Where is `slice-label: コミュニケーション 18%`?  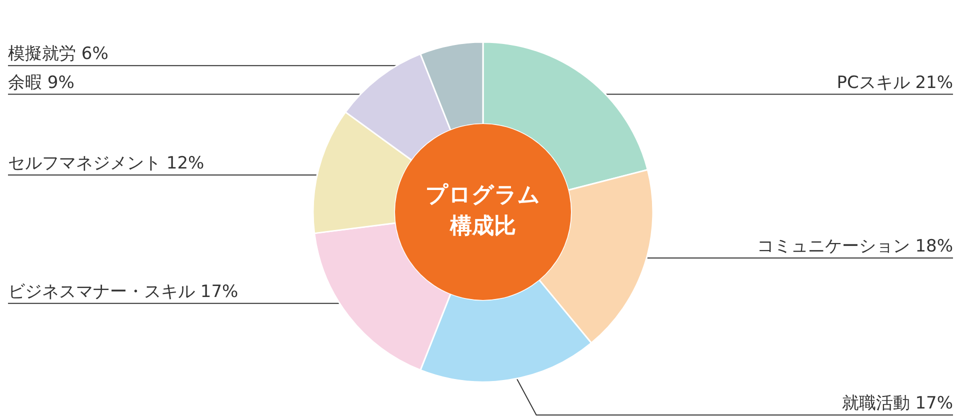
slice-label: コミュニケーション 18% is located at coordinates (854, 246).